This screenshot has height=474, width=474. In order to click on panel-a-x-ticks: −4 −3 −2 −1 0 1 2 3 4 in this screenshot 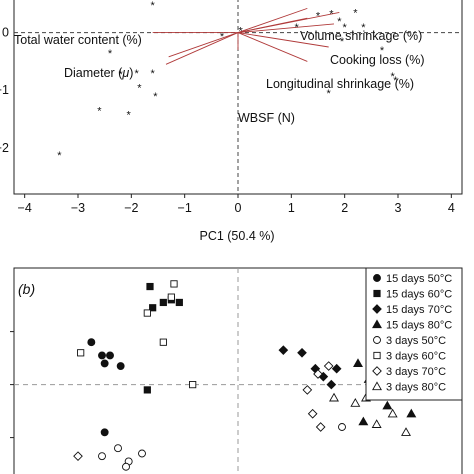, I will do `click(236, 204)`.